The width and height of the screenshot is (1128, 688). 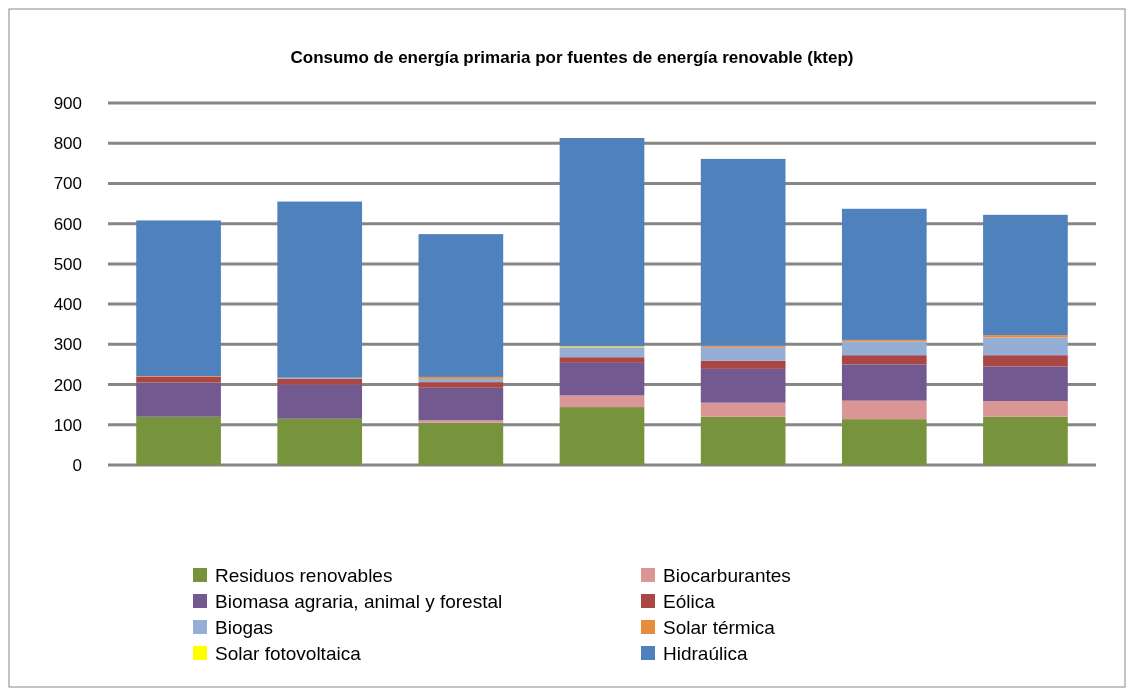 What do you see at coordinates (727, 575) in the screenshot?
I see `legend-label: Biocarburantes` at bounding box center [727, 575].